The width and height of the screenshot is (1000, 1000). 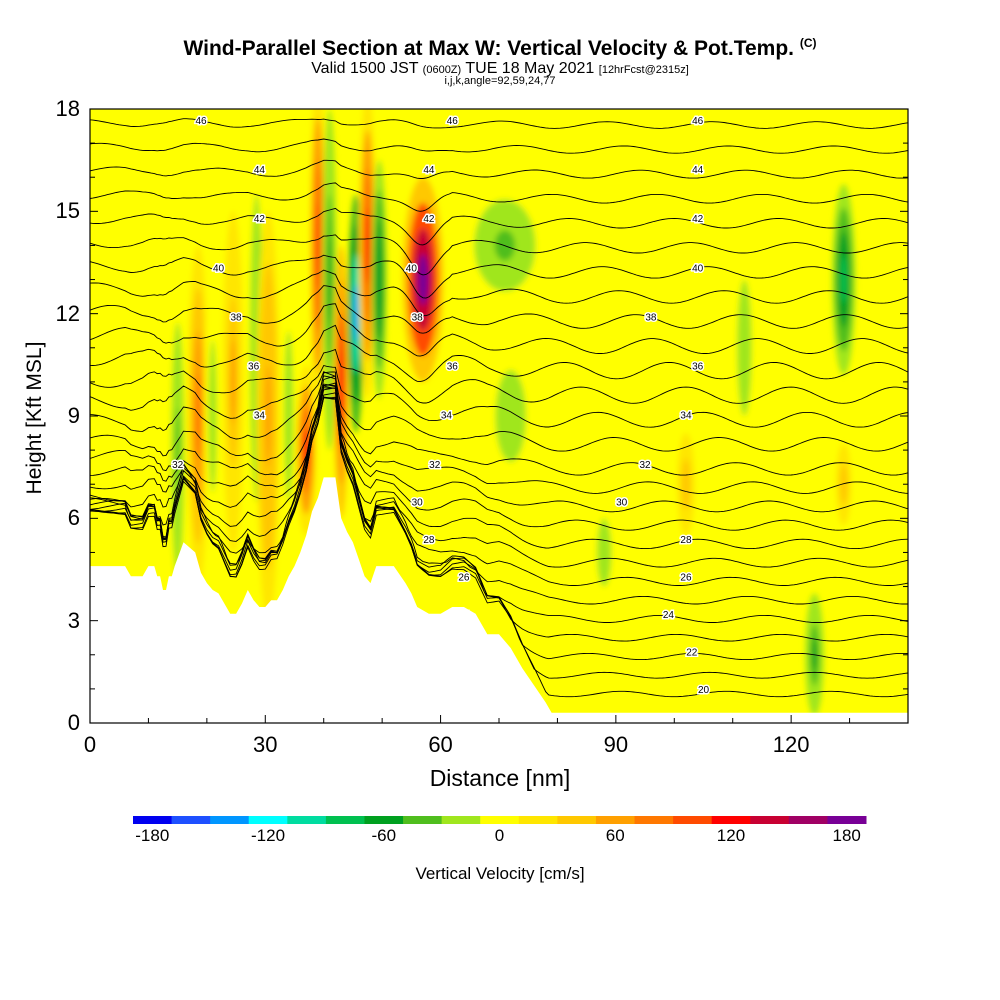 I want to click on valid-date: TUE 18 May 2021, so click(x=530, y=68).